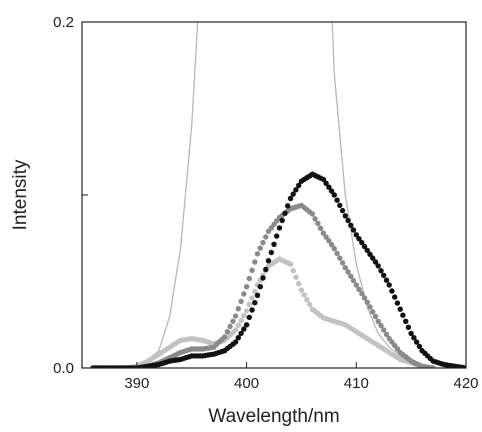 The height and width of the screenshot is (432, 482). I want to click on x-tick-label: 410, so click(356, 383).